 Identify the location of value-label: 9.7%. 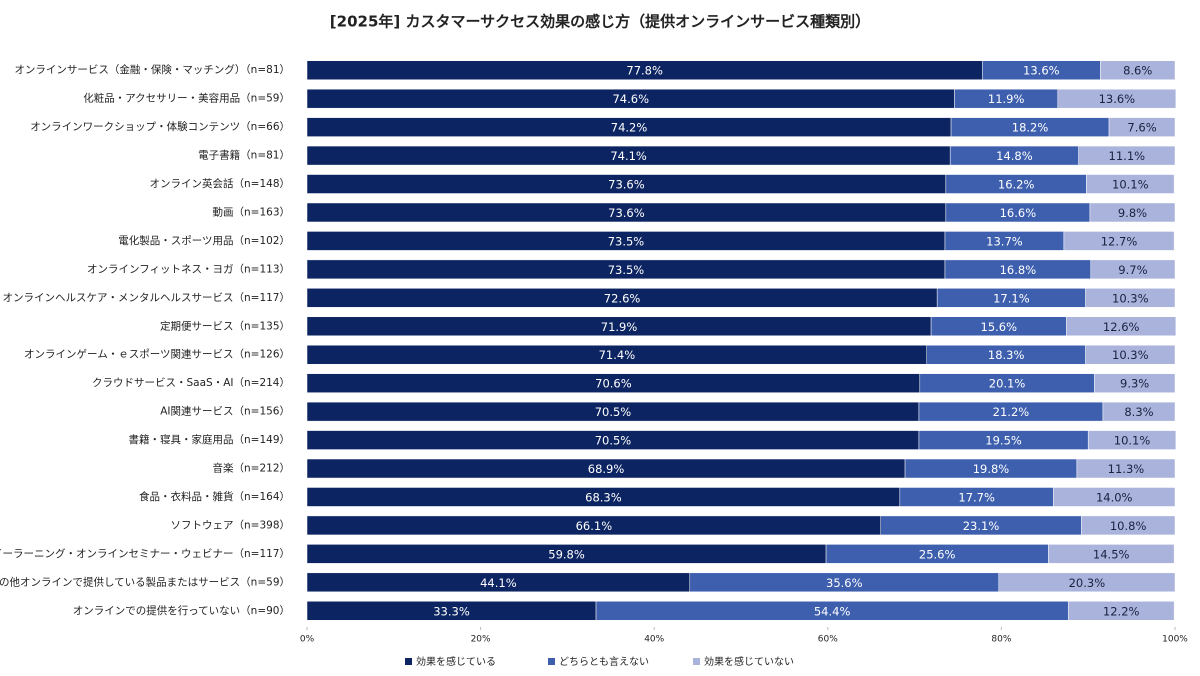
(1132, 270).